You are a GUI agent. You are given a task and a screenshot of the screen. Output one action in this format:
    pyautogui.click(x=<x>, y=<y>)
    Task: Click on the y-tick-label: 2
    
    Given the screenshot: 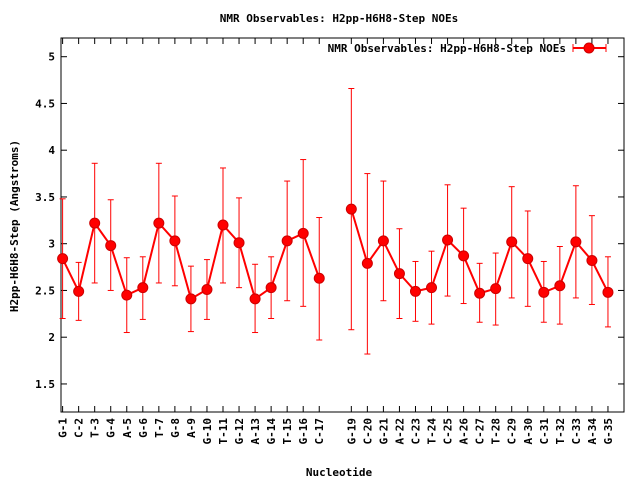 What is the action you would take?
    pyautogui.click(x=51, y=337)
    